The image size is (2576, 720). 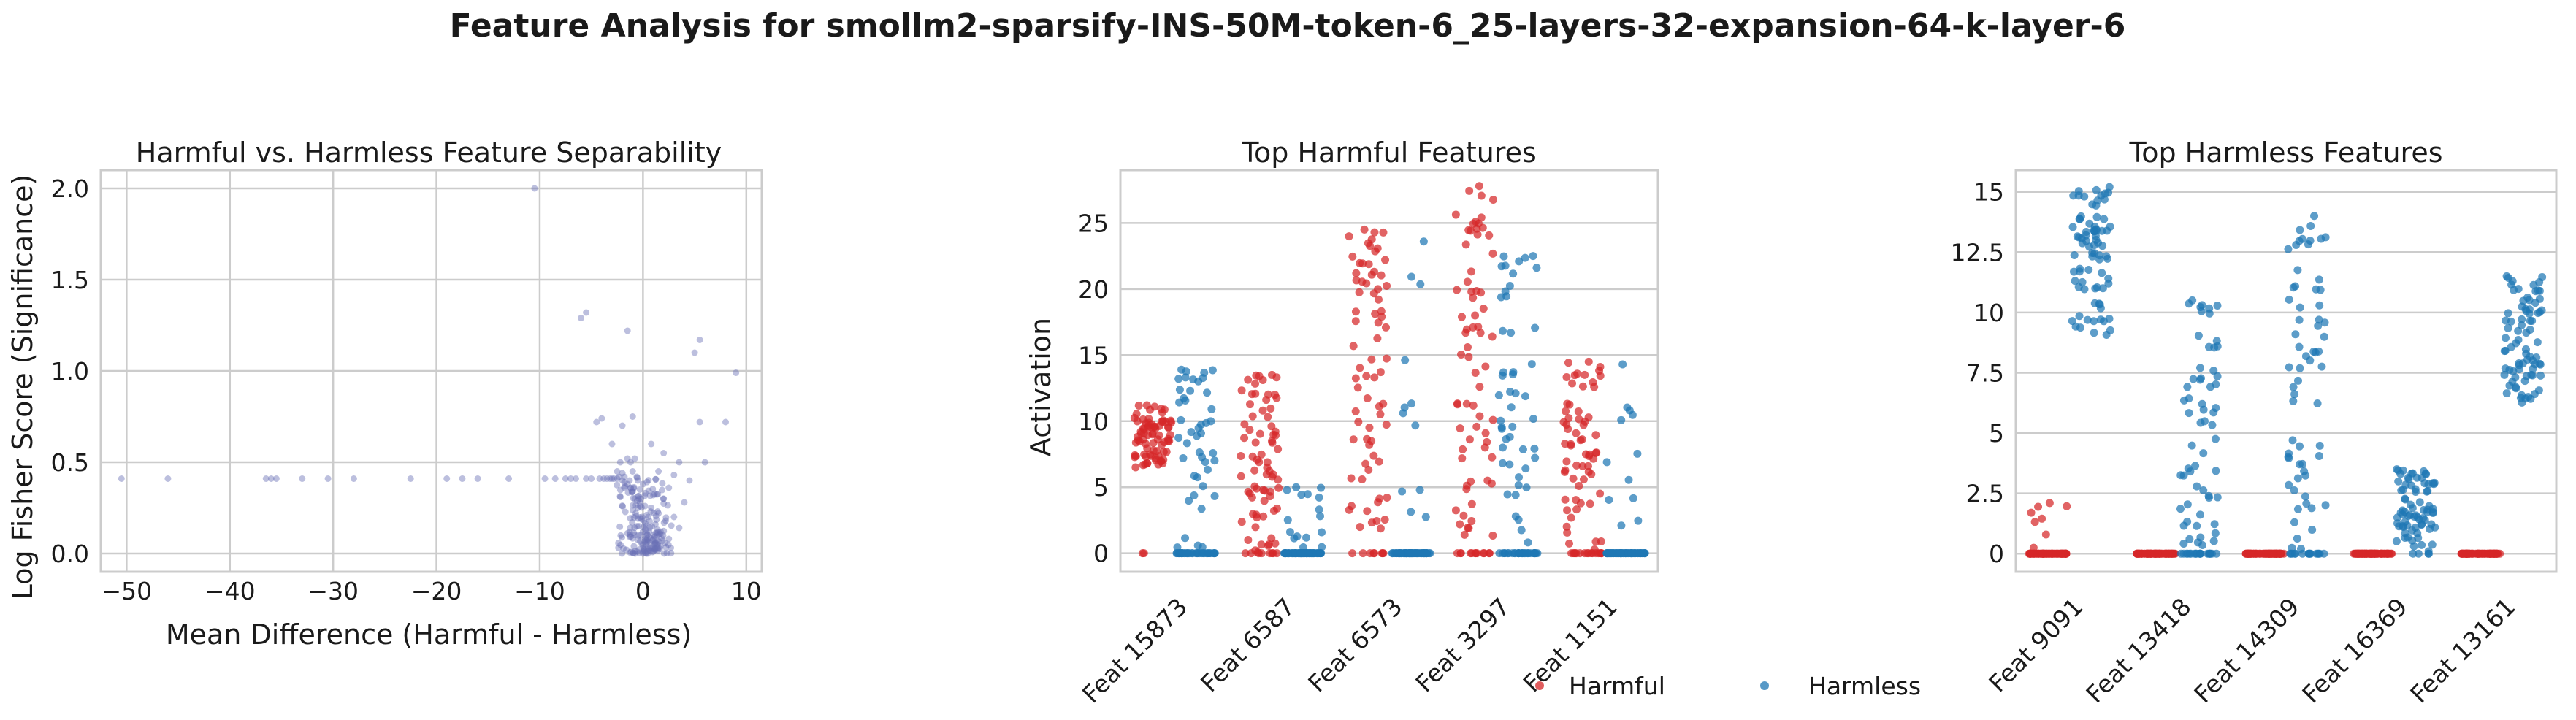 What do you see at coordinates (429, 634) in the screenshot?
I see `separability-plot-xlabel: Mean Difference (Harmful - Harmless)` at bounding box center [429, 634].